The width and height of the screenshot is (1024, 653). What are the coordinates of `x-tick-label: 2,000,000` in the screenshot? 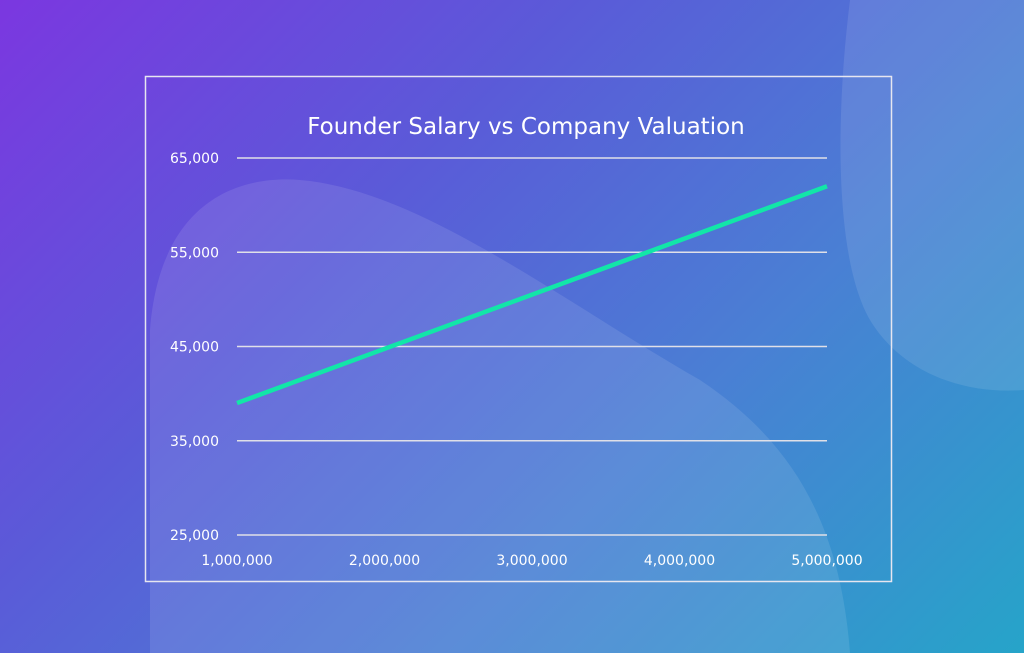 It's located at (384, 561).